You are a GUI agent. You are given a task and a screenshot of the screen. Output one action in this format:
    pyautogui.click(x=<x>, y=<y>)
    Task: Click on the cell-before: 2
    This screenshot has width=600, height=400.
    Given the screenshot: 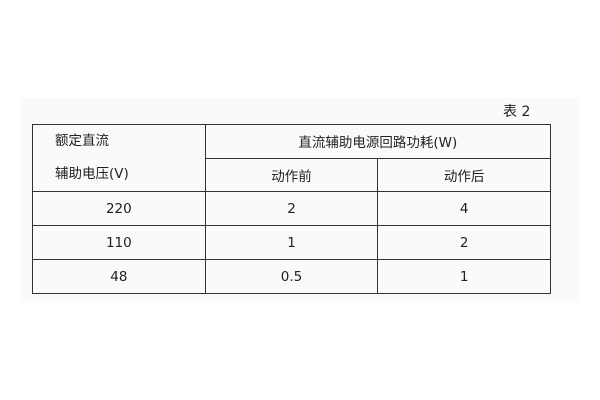 What is the action you would take?
    pyautogui.click(x=291, y=208)
    